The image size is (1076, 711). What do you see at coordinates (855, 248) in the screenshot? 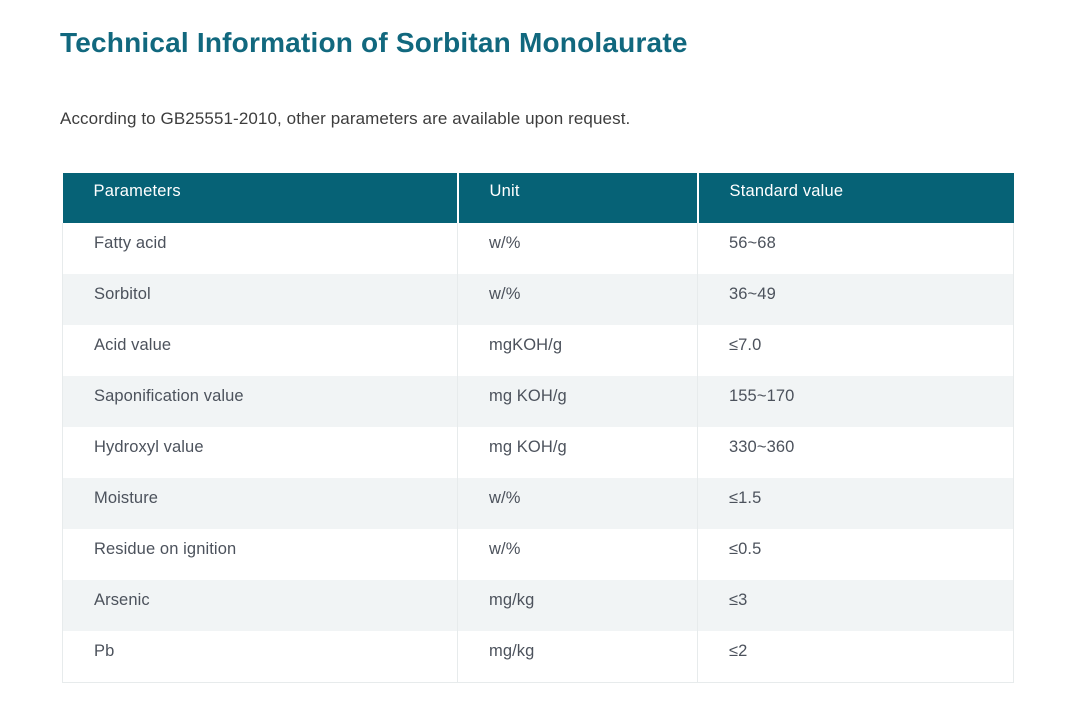
I see `standard-value-cell: 56~68` at bounding box center [855, 248].